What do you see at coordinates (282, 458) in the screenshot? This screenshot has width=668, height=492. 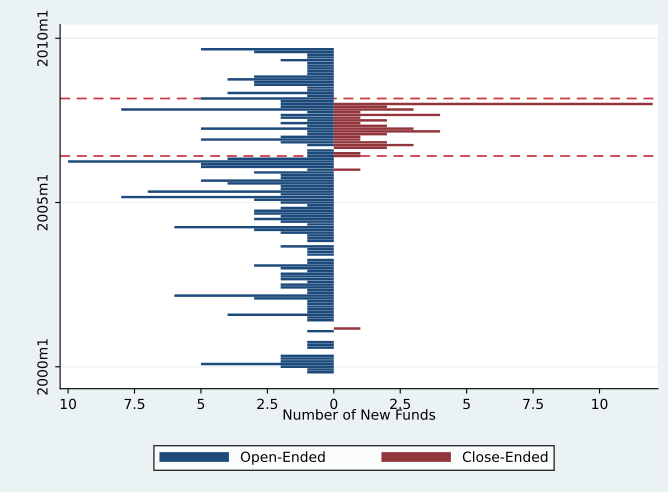 I see `legend-label: Open-Ended` at bounding box center [282, 458].